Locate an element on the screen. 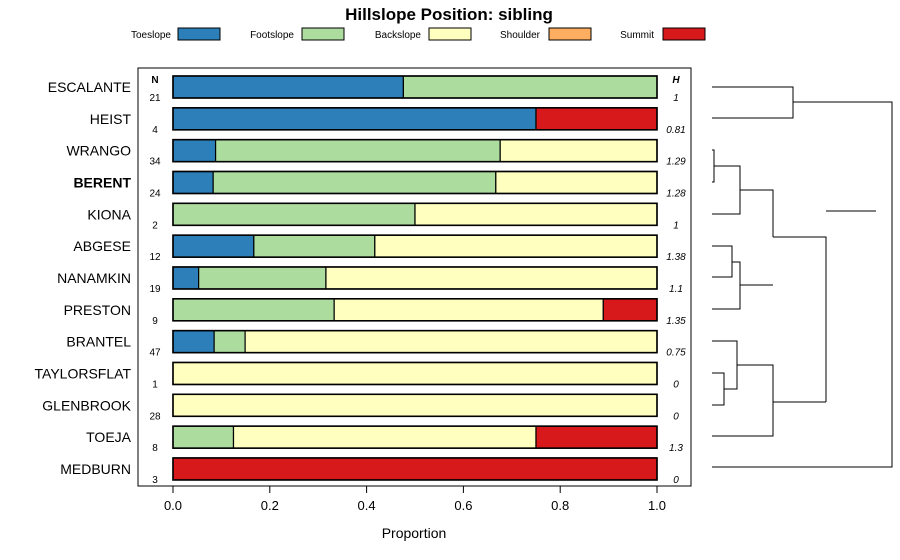 Image resolution: width=900 pixels, height=560 pixels. bar-outline-preston is located at coordinates (415, 310).